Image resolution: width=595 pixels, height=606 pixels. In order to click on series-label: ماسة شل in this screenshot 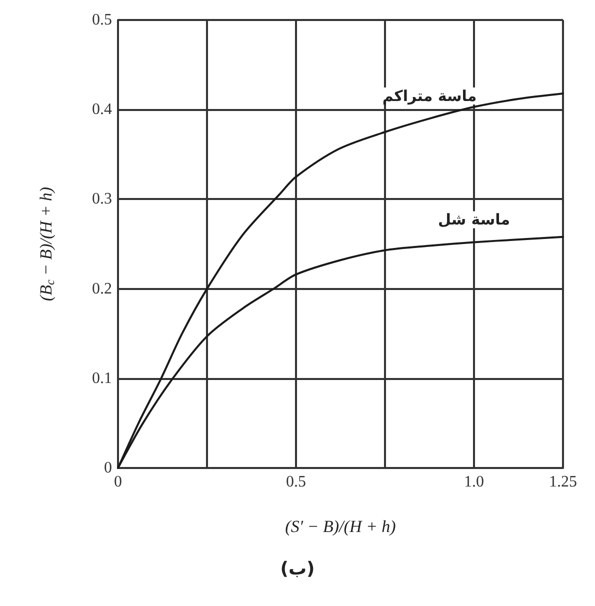, I will do `click(474, 219)`.